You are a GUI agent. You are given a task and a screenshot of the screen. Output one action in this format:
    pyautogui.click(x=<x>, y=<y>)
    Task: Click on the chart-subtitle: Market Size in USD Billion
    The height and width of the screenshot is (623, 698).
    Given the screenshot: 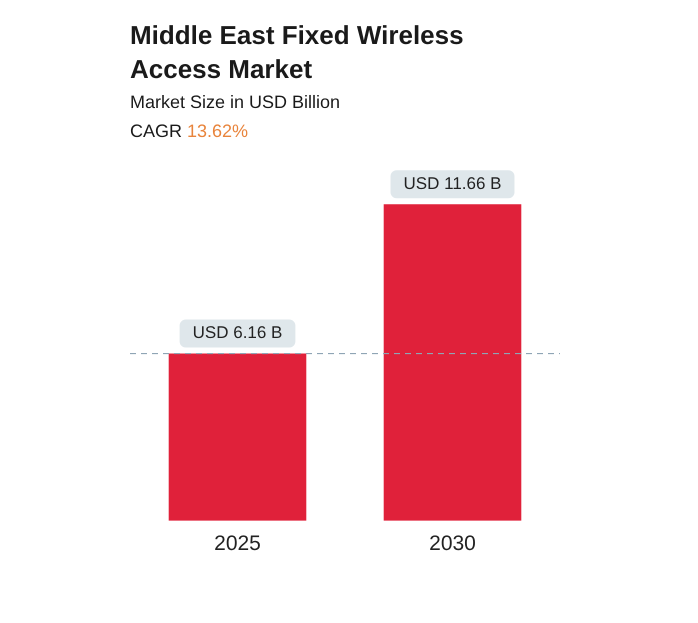 What is the action you would take?
    pyautogui.click(x=235, y=102)
    